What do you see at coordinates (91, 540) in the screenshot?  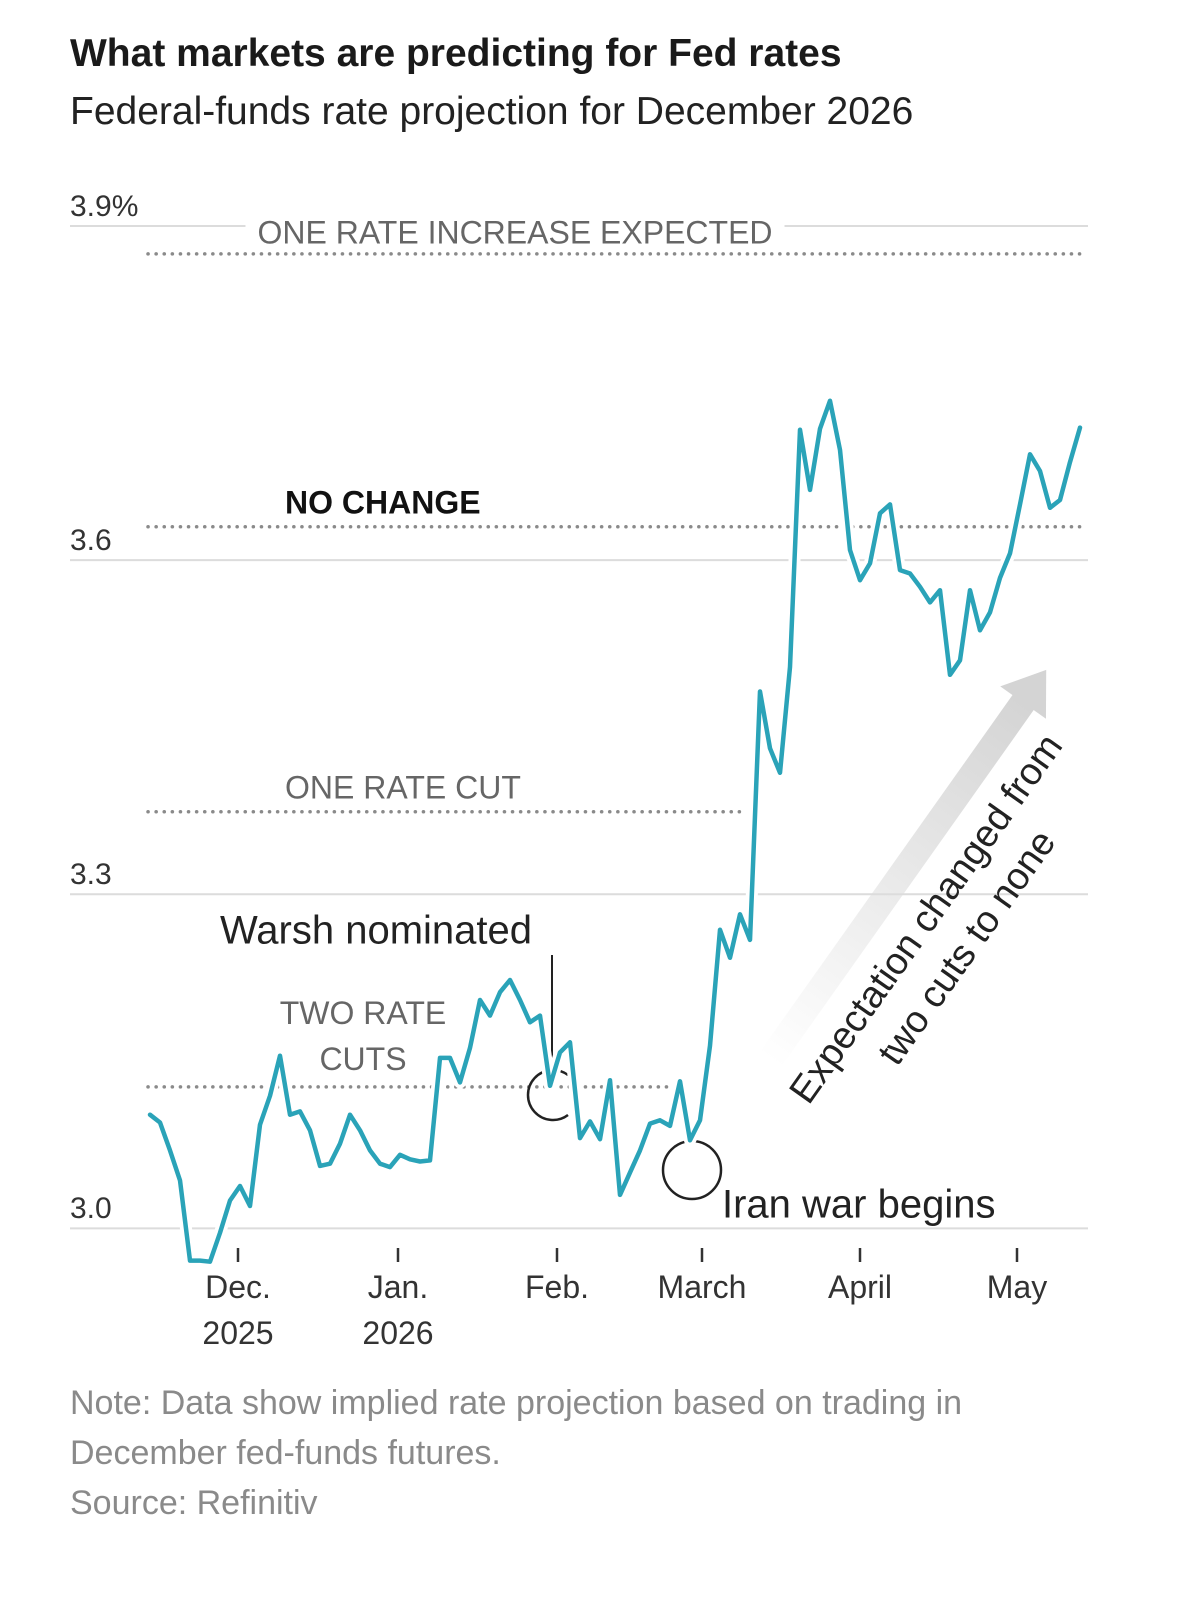 I see `y-tick-label: 3.6` at bounding box center [91, 540].